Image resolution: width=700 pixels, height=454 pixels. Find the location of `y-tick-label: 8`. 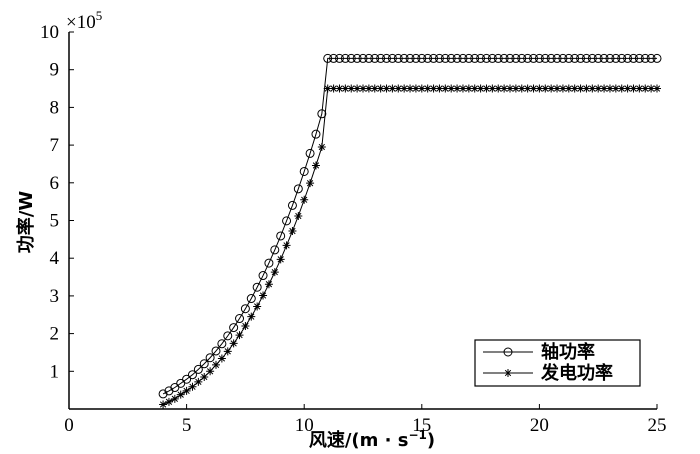

y-tick-label: 8 is located at coordinates (55, 107).